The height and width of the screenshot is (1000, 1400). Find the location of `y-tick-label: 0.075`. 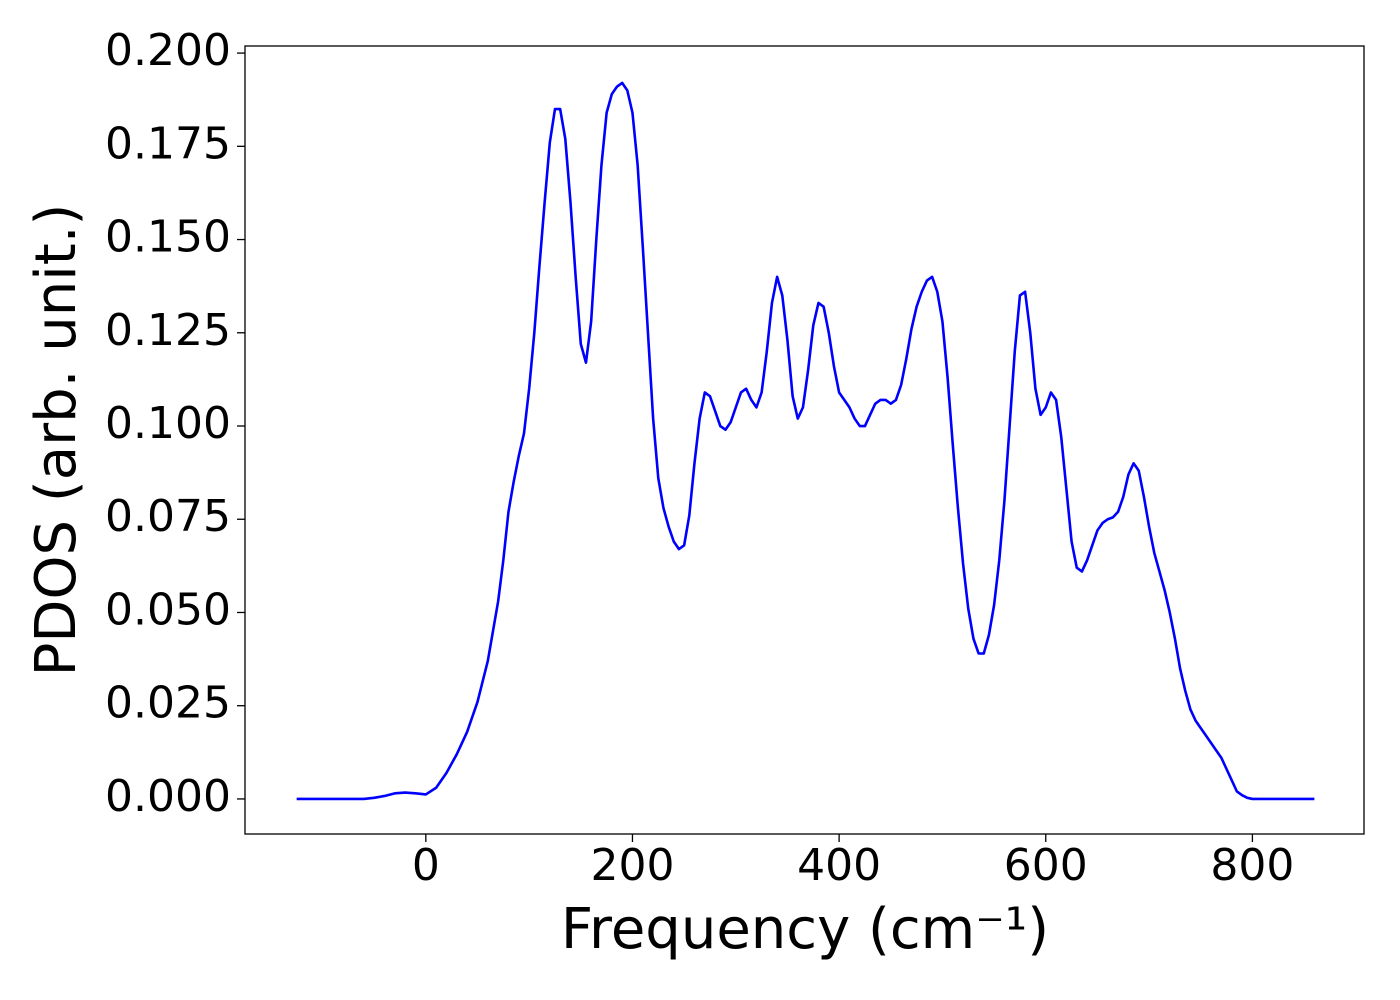

y-tick-label: 0.075 is located at coordinates (168, 516).